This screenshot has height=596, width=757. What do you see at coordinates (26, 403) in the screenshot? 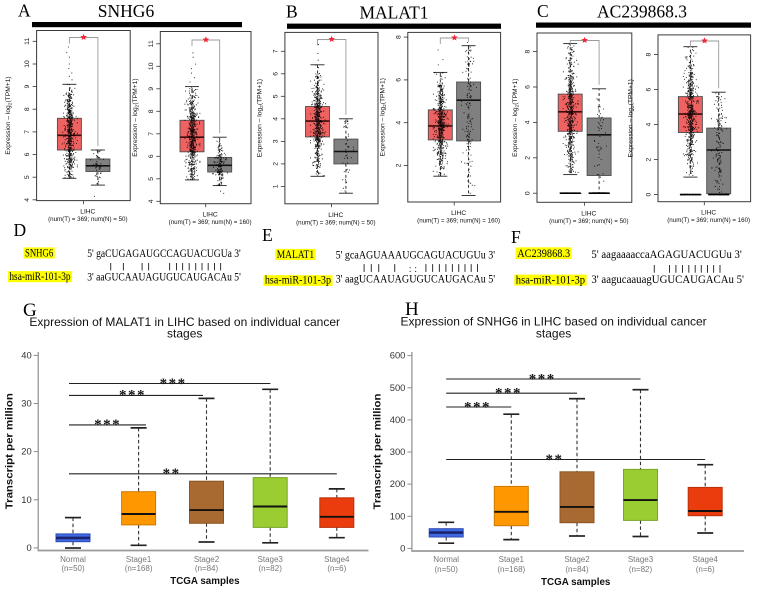
I see `svg-text: 30` at bounding box center [26, 403].